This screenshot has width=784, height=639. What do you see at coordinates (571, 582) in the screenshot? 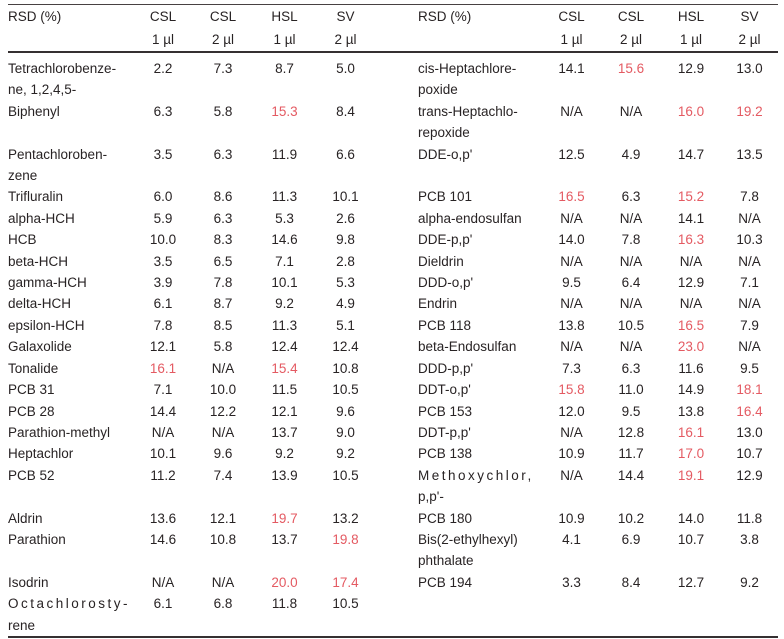
I see `rsd-value: 3.3` at bounding box center [571, 582].